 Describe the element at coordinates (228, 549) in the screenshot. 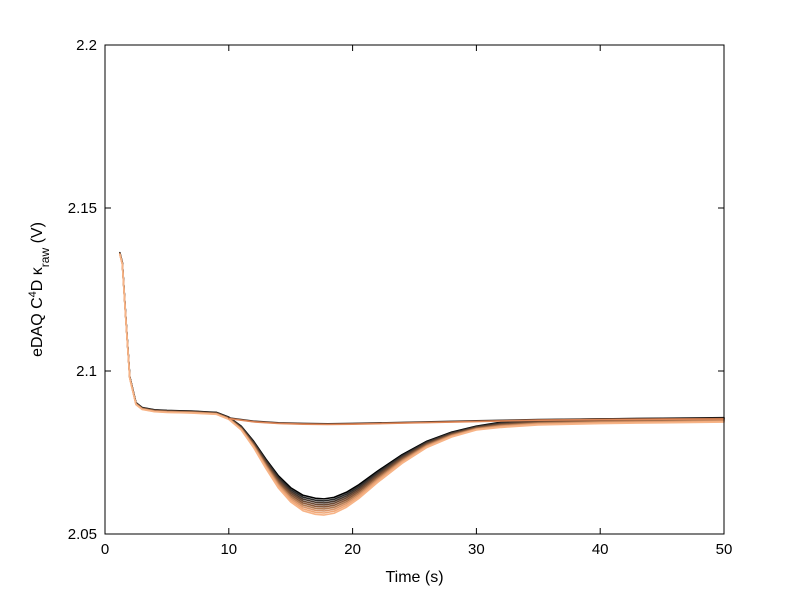

I see `x-tick-label: 10` at that location.